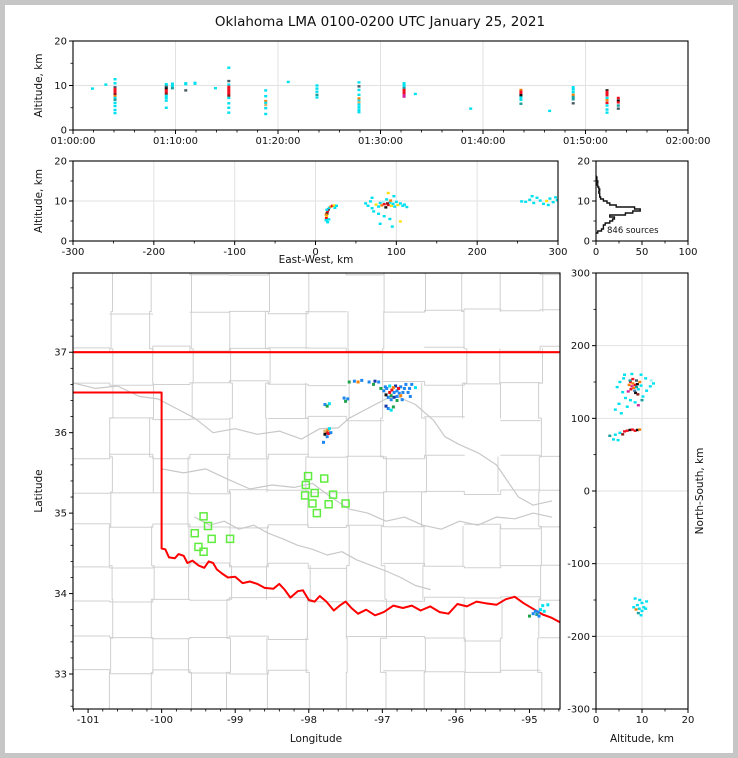 The height and width of the screenshot is (758, 738). Describe the element at coordinates (355, 91) in the screenshot. I see `time-scatter-group` at that location.